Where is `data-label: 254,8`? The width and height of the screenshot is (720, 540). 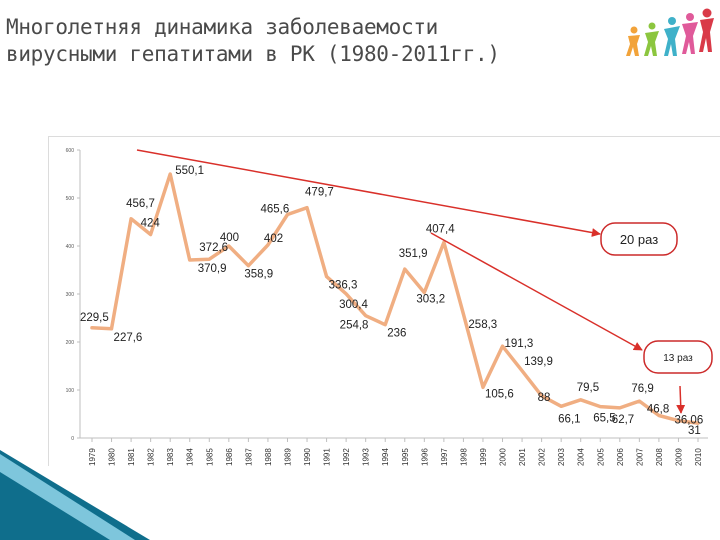 data-label: 254,8 is located at coordinates (354, 326).